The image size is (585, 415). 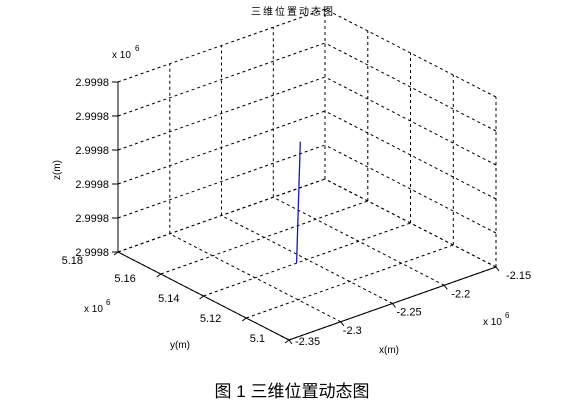 What do you see at coordinates (507, 315) in the screenshot?
I see `x-exponent-power: 6` at bounding box center [507, 315].